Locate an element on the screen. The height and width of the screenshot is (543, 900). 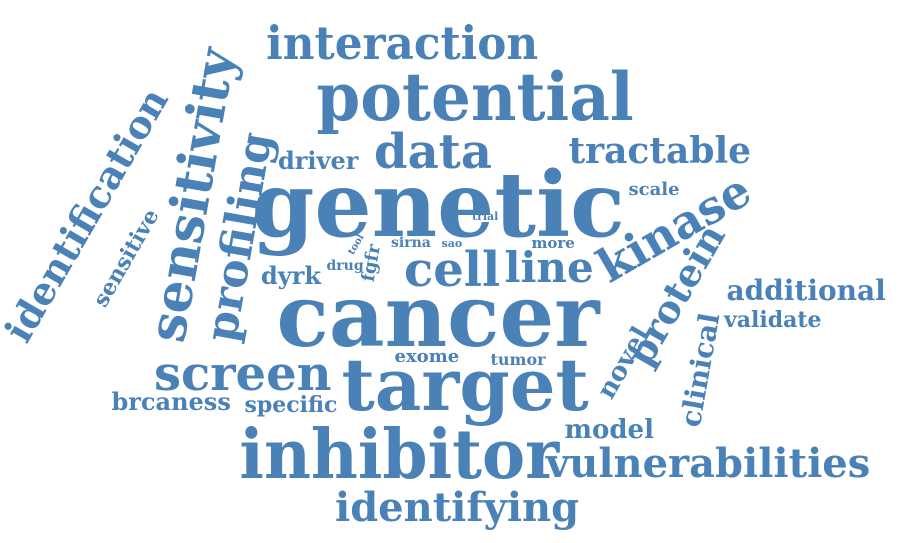
word-inhibitor: inhibitor is located at coordinates (398, 455).